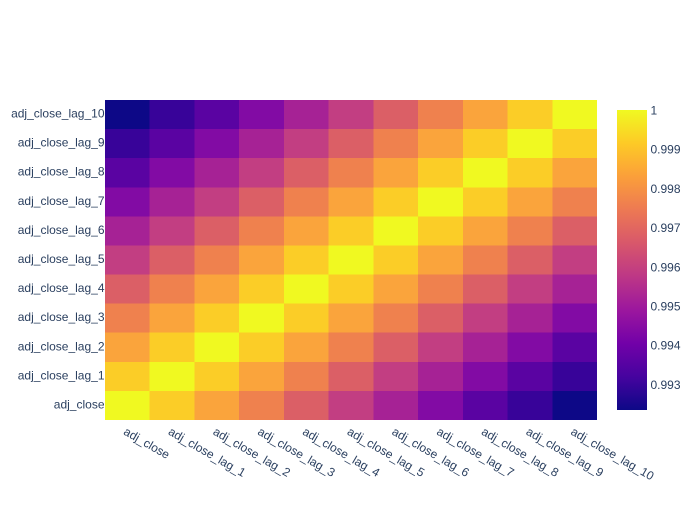  Describe the element at coordinates (61, 259) in the screenshot. I see `svg-text: adj_close_lag_5` at that location.